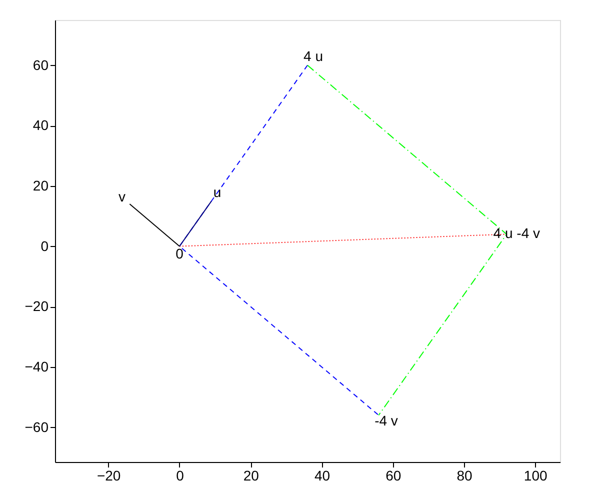 The image size is (600, 500). What do you see at coordinates (217, 192) in the screenshot?
I see `annotation: u` at bounding box center [217, 192].